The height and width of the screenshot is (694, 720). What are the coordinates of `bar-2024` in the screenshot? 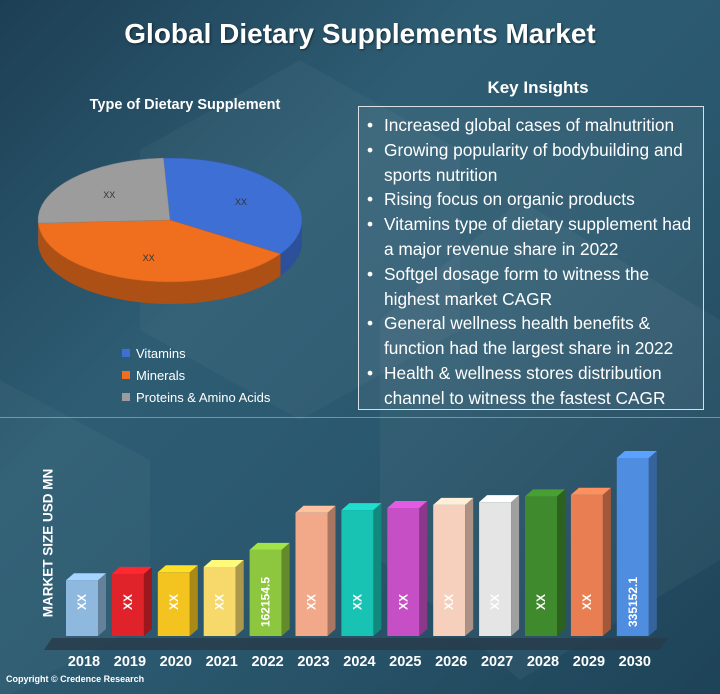 It's located at (361, 569).